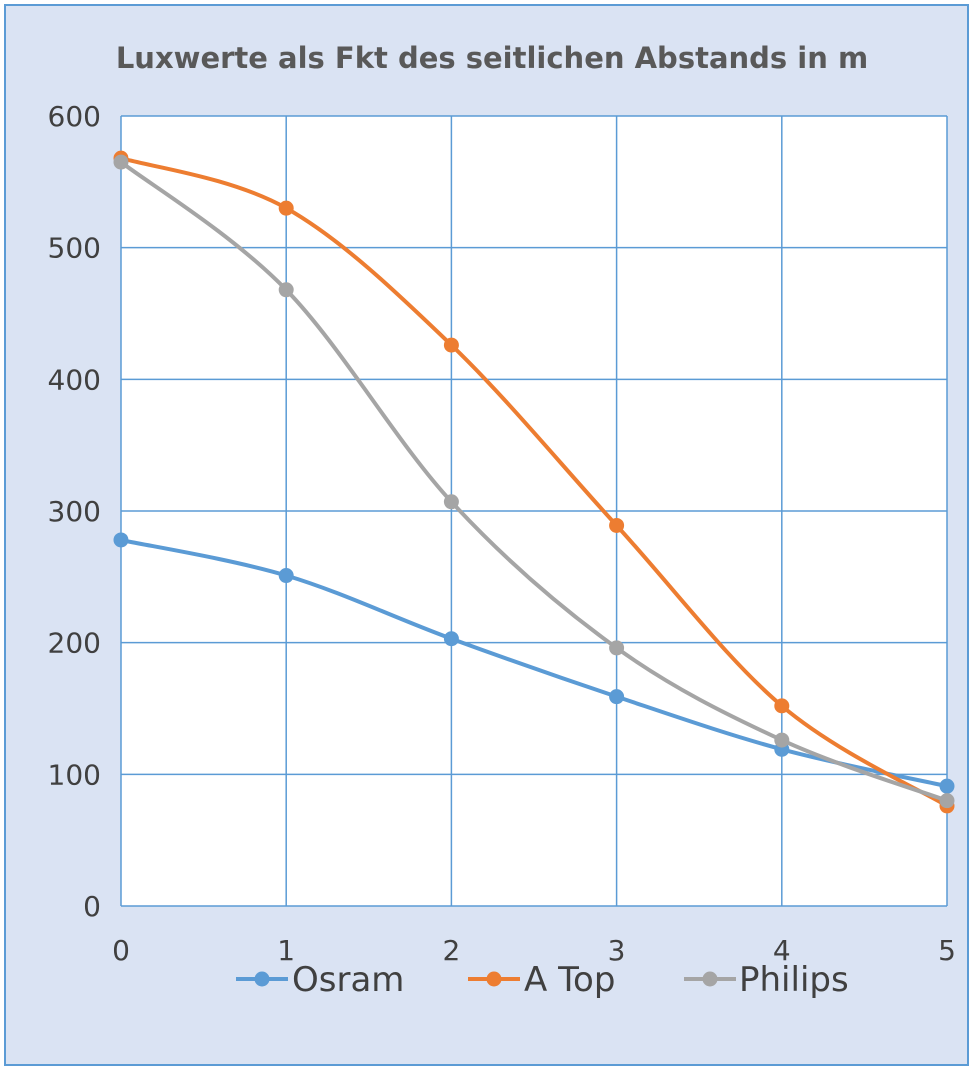  What do you see at coordinates (74, 774) in the screenshot?
I see `y-tick-label: 100` at bounding box center [74, 774].